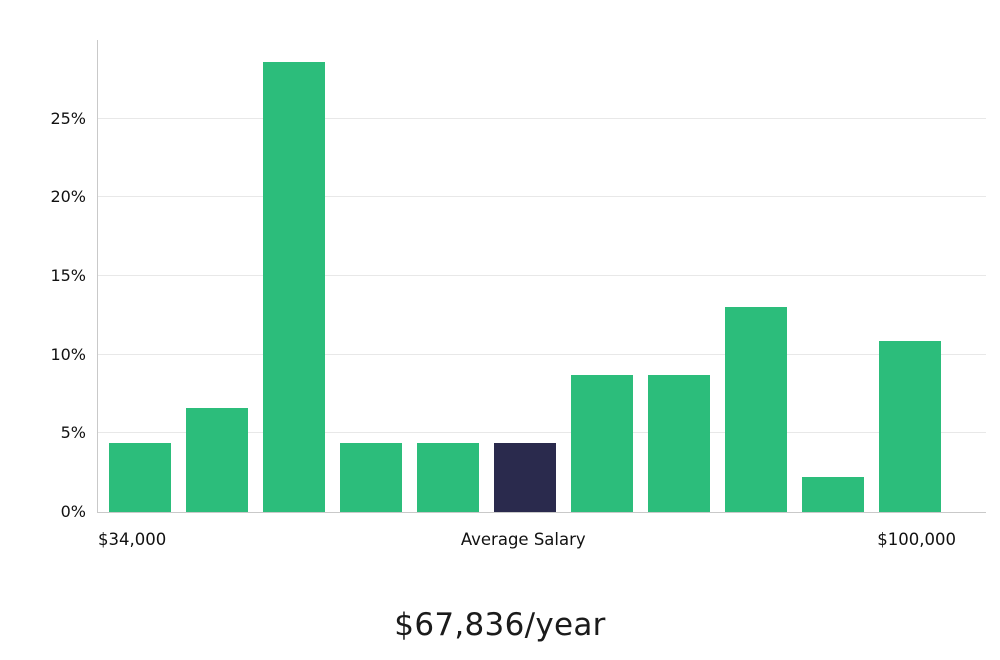 Image resolution: width=1000 pixels, height=660 pixels. What do you see at coordinates (68, 275) in the screenshot?
I see `y-tick-label: 15%` at bounding box center [68, 275].